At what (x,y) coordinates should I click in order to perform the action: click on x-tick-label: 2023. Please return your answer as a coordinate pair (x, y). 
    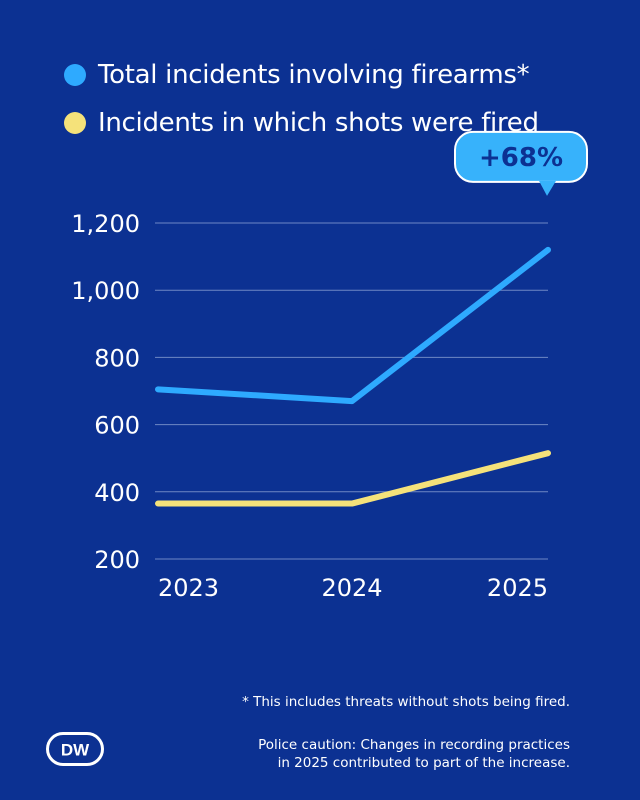
    Looking at the image, I should click on (188, 588).